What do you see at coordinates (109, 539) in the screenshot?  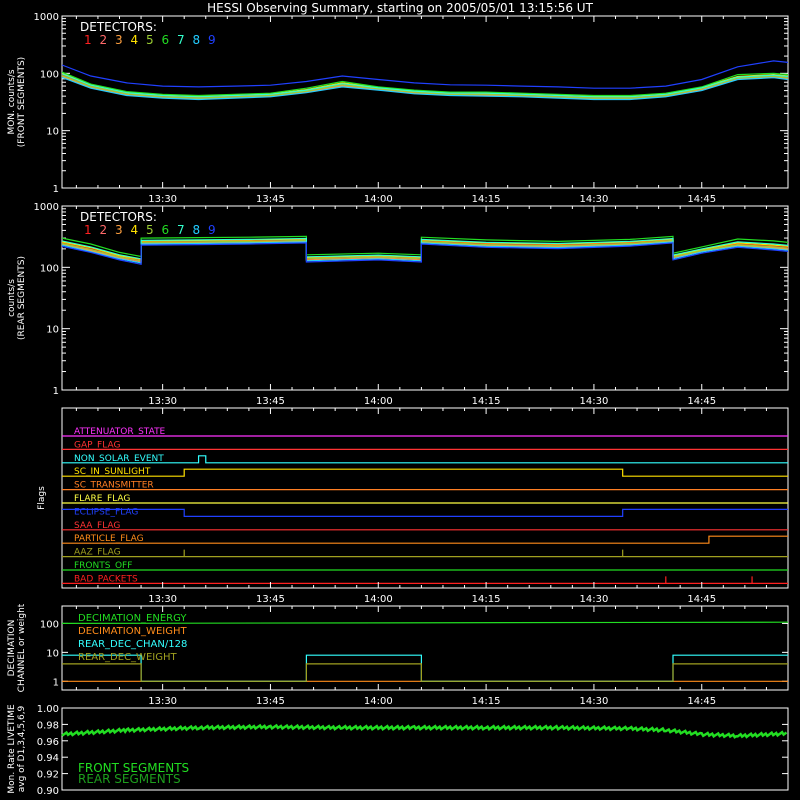 I see `flag-label: PARTICLE_FLAG` at bounding box center [109, 539].